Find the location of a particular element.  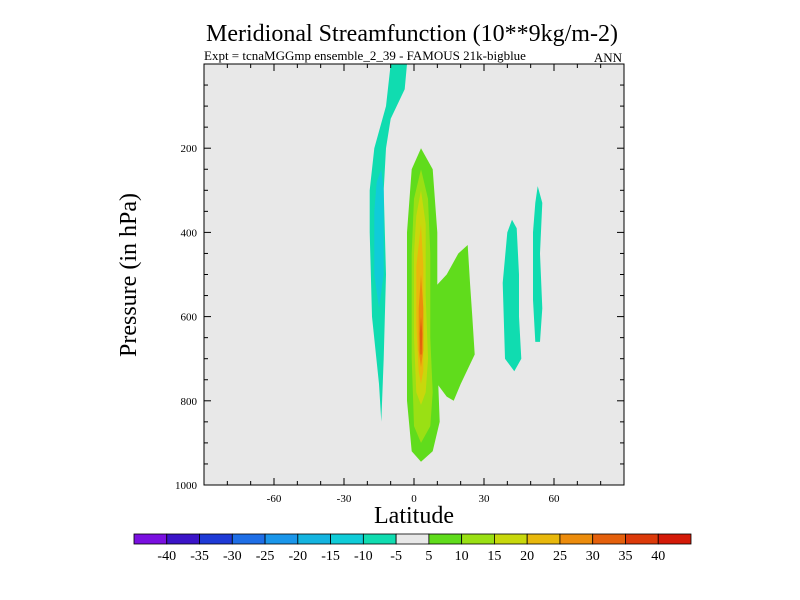

colorbar is located at coordinates (412, 539).